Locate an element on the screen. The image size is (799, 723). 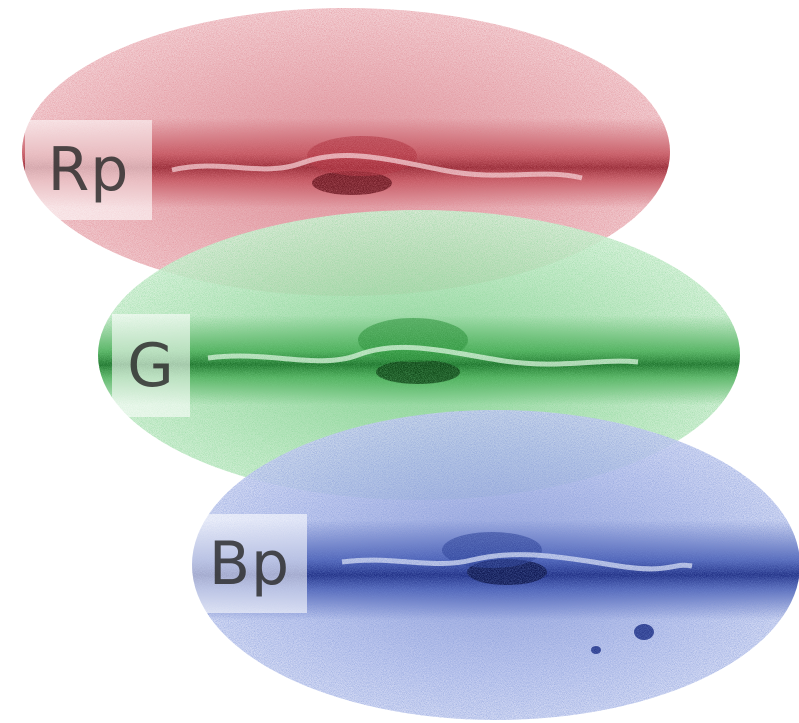
g-band-label: G is located at coordinates (151, 365).